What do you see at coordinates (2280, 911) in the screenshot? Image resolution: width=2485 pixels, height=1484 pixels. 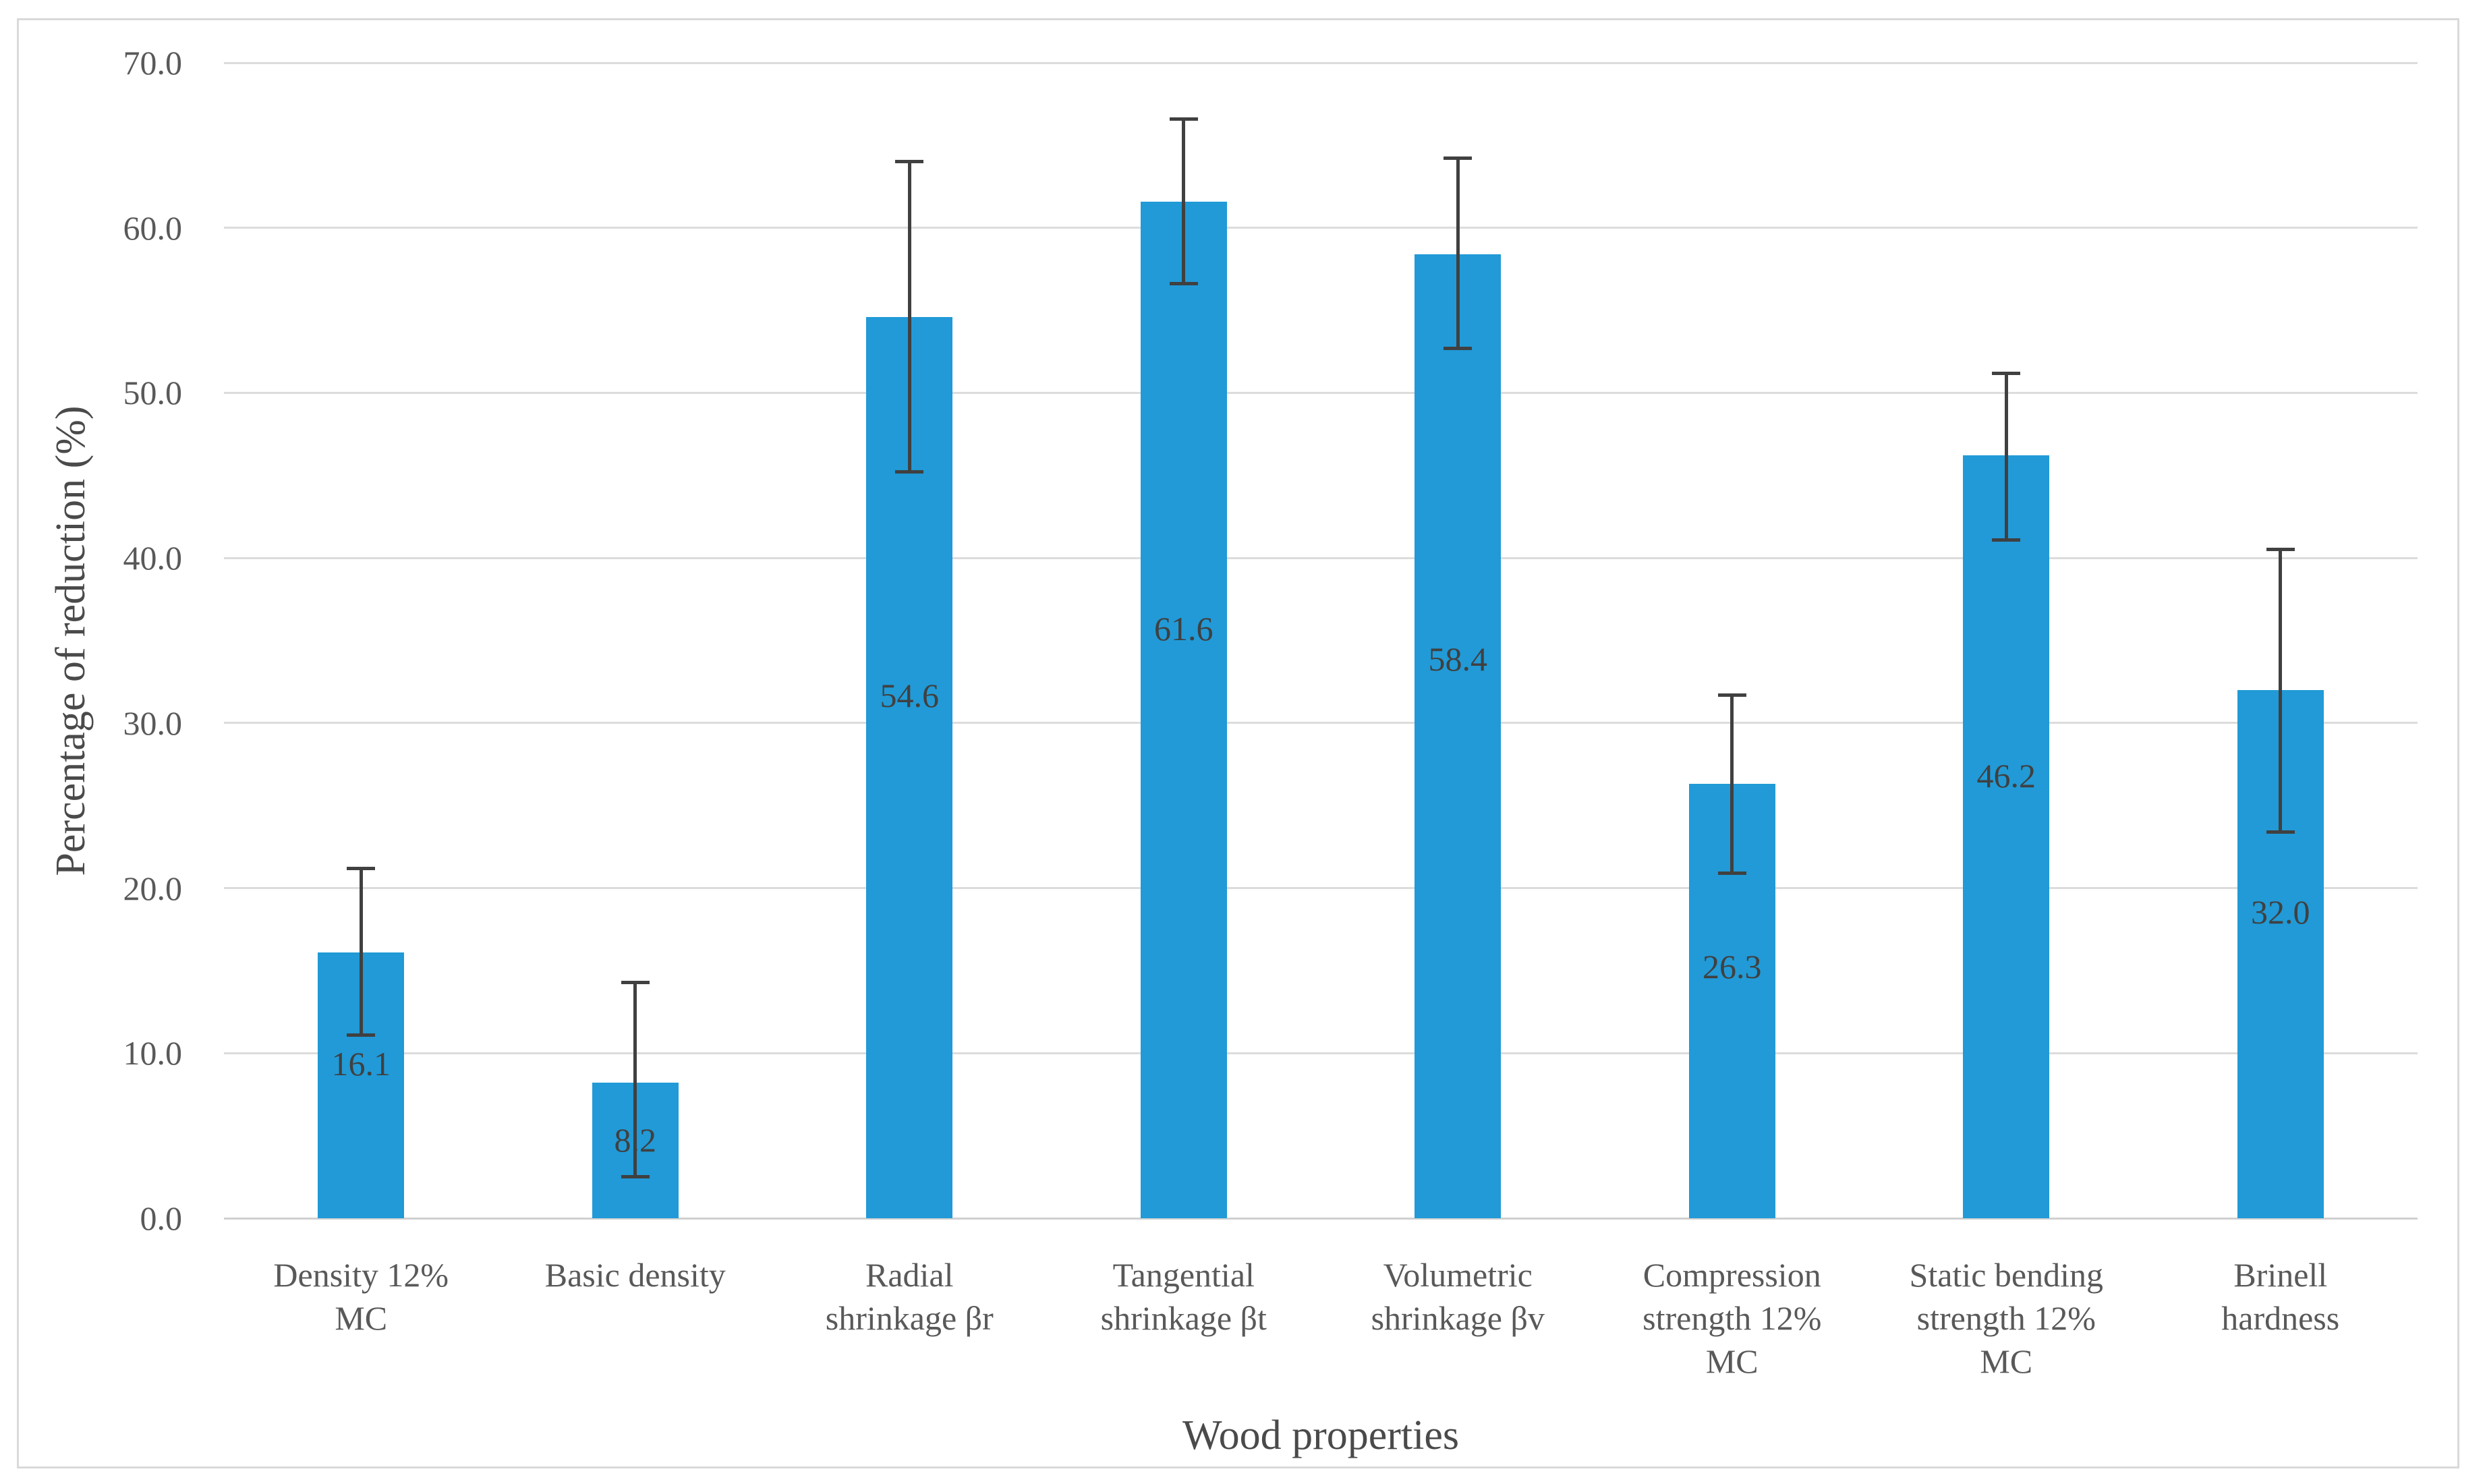 I see `bar-value-label: 32.0` at bounding box center [2280, 911].